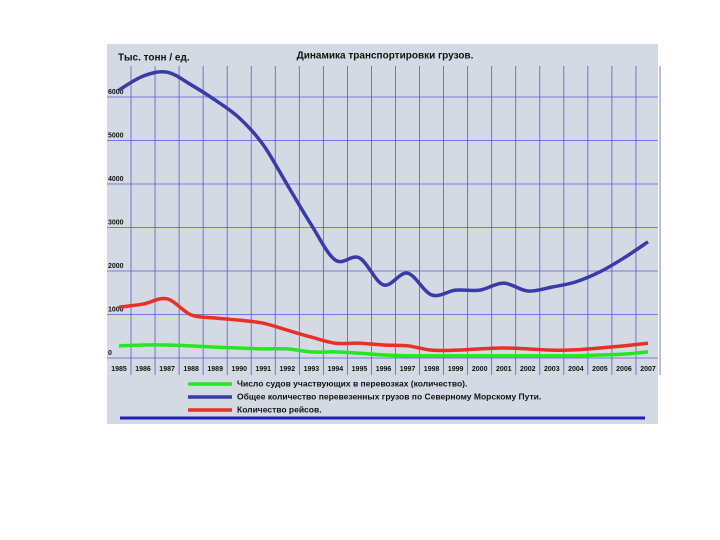 The width and height of the screenshot is (720, 540). What do you see at coordinates (528, 369) in the screenshot?
I see `x-tick-label: 2002` at bounding box center [528, 369].